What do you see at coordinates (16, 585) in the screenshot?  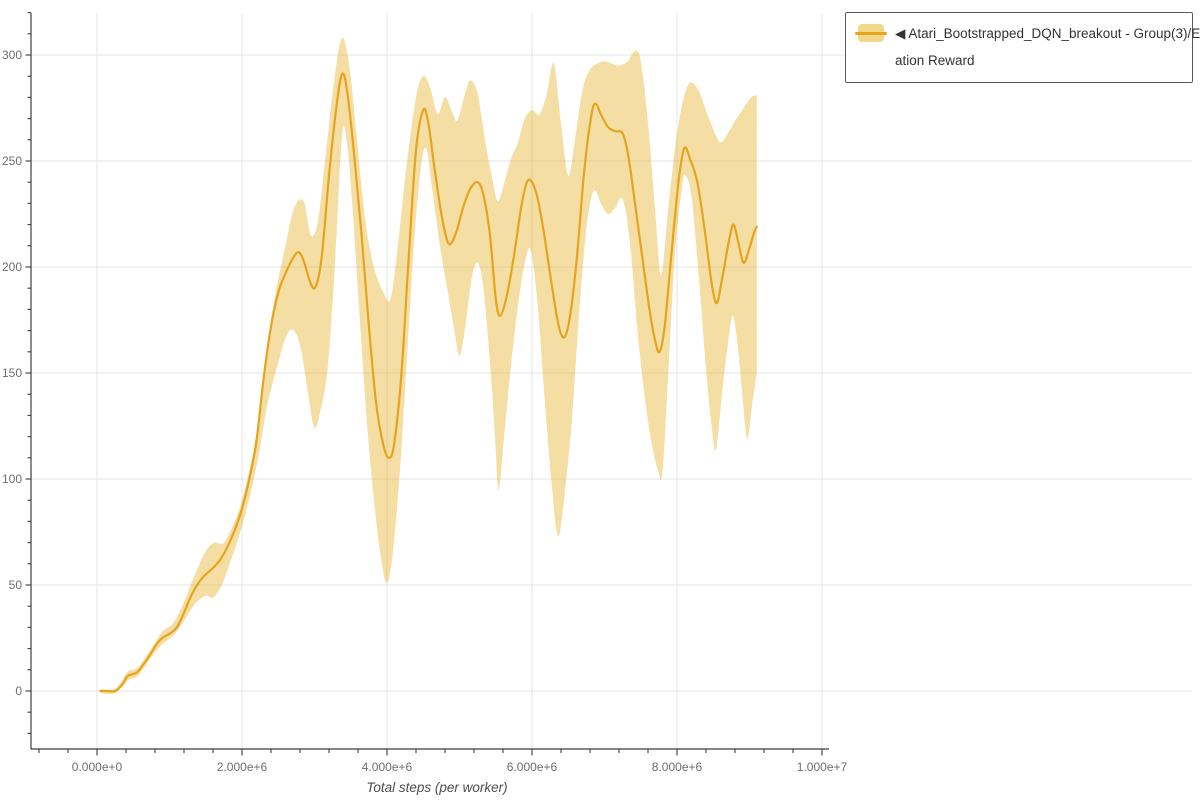 I see `y-tick-label: 50` at bounding box center [16, 585].